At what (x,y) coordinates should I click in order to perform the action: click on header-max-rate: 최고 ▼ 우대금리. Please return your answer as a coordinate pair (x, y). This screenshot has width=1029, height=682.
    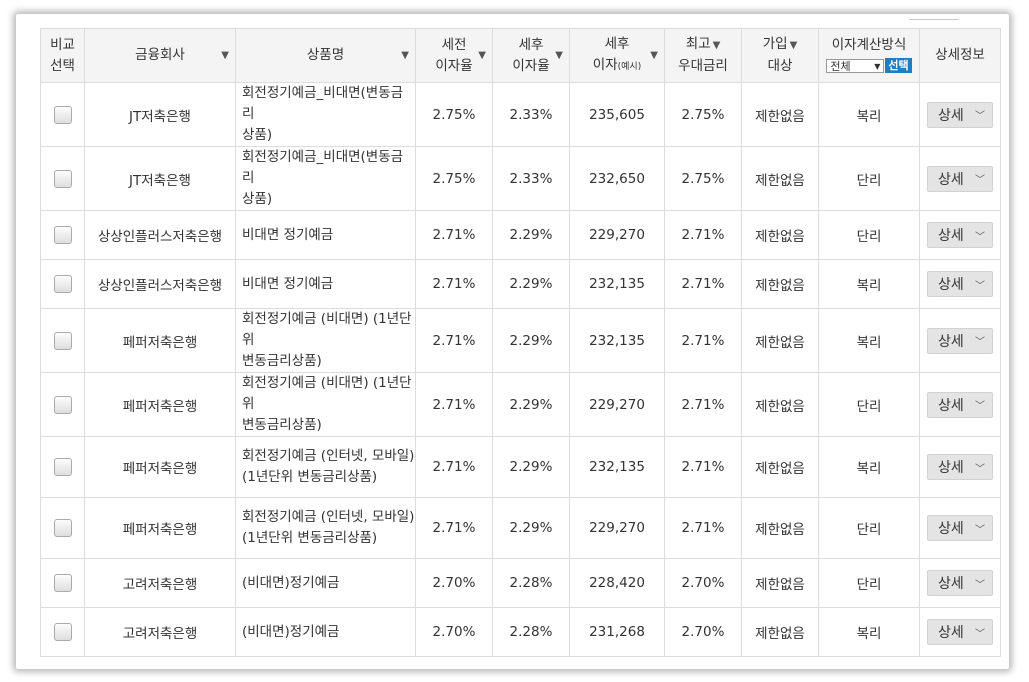
    Looking at the image, I should click on (703, 55).